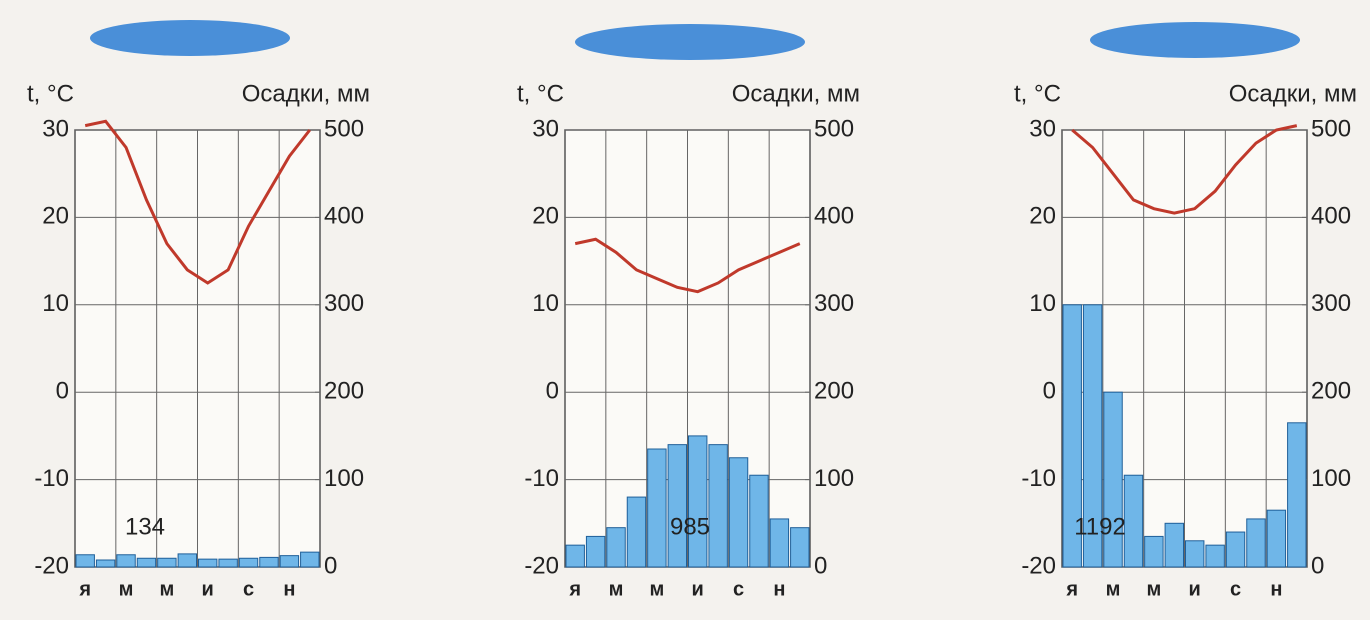 The width and height of the screenshot is (1370, 620). Describe the element at coordinates (690, 526) in the screenshot. I see `annotation: 985` at that location.